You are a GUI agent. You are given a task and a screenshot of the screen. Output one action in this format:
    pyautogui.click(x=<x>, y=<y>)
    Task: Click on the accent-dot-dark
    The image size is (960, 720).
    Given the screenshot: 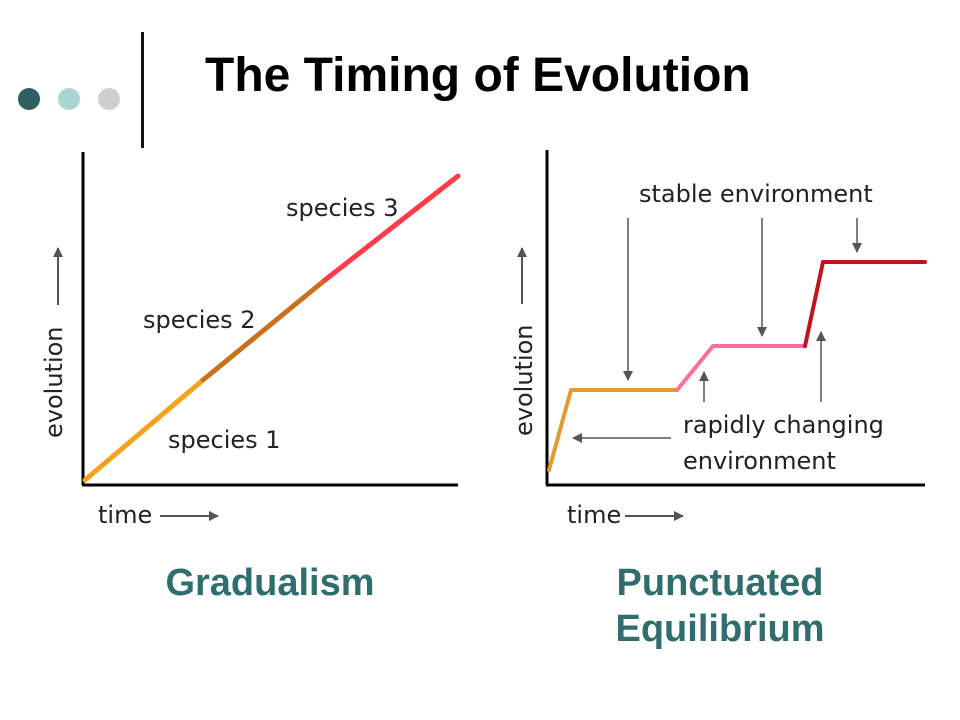 What is the action you would take?
    pyautogui.click(x=29, y=99)
    